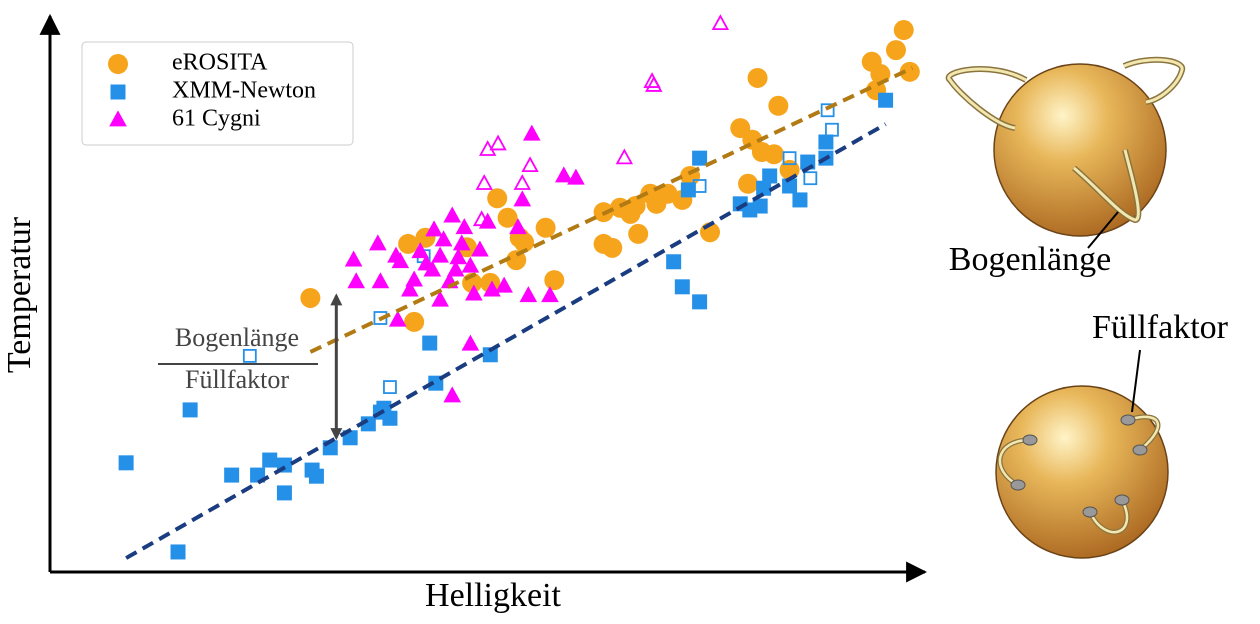  What do you see at coordinates (19, 294) in the screenshot?
I see `y-axis-label: Temperatur` at bounding box center [19, 294].